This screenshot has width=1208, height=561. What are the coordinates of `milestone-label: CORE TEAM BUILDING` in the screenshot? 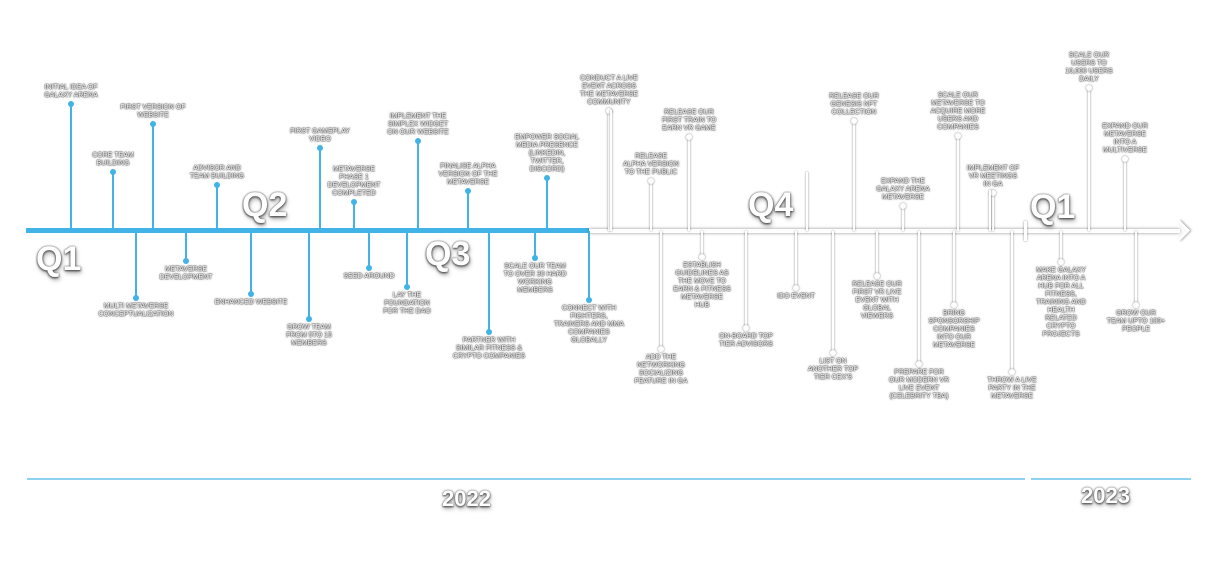 It's located at (113, 159).